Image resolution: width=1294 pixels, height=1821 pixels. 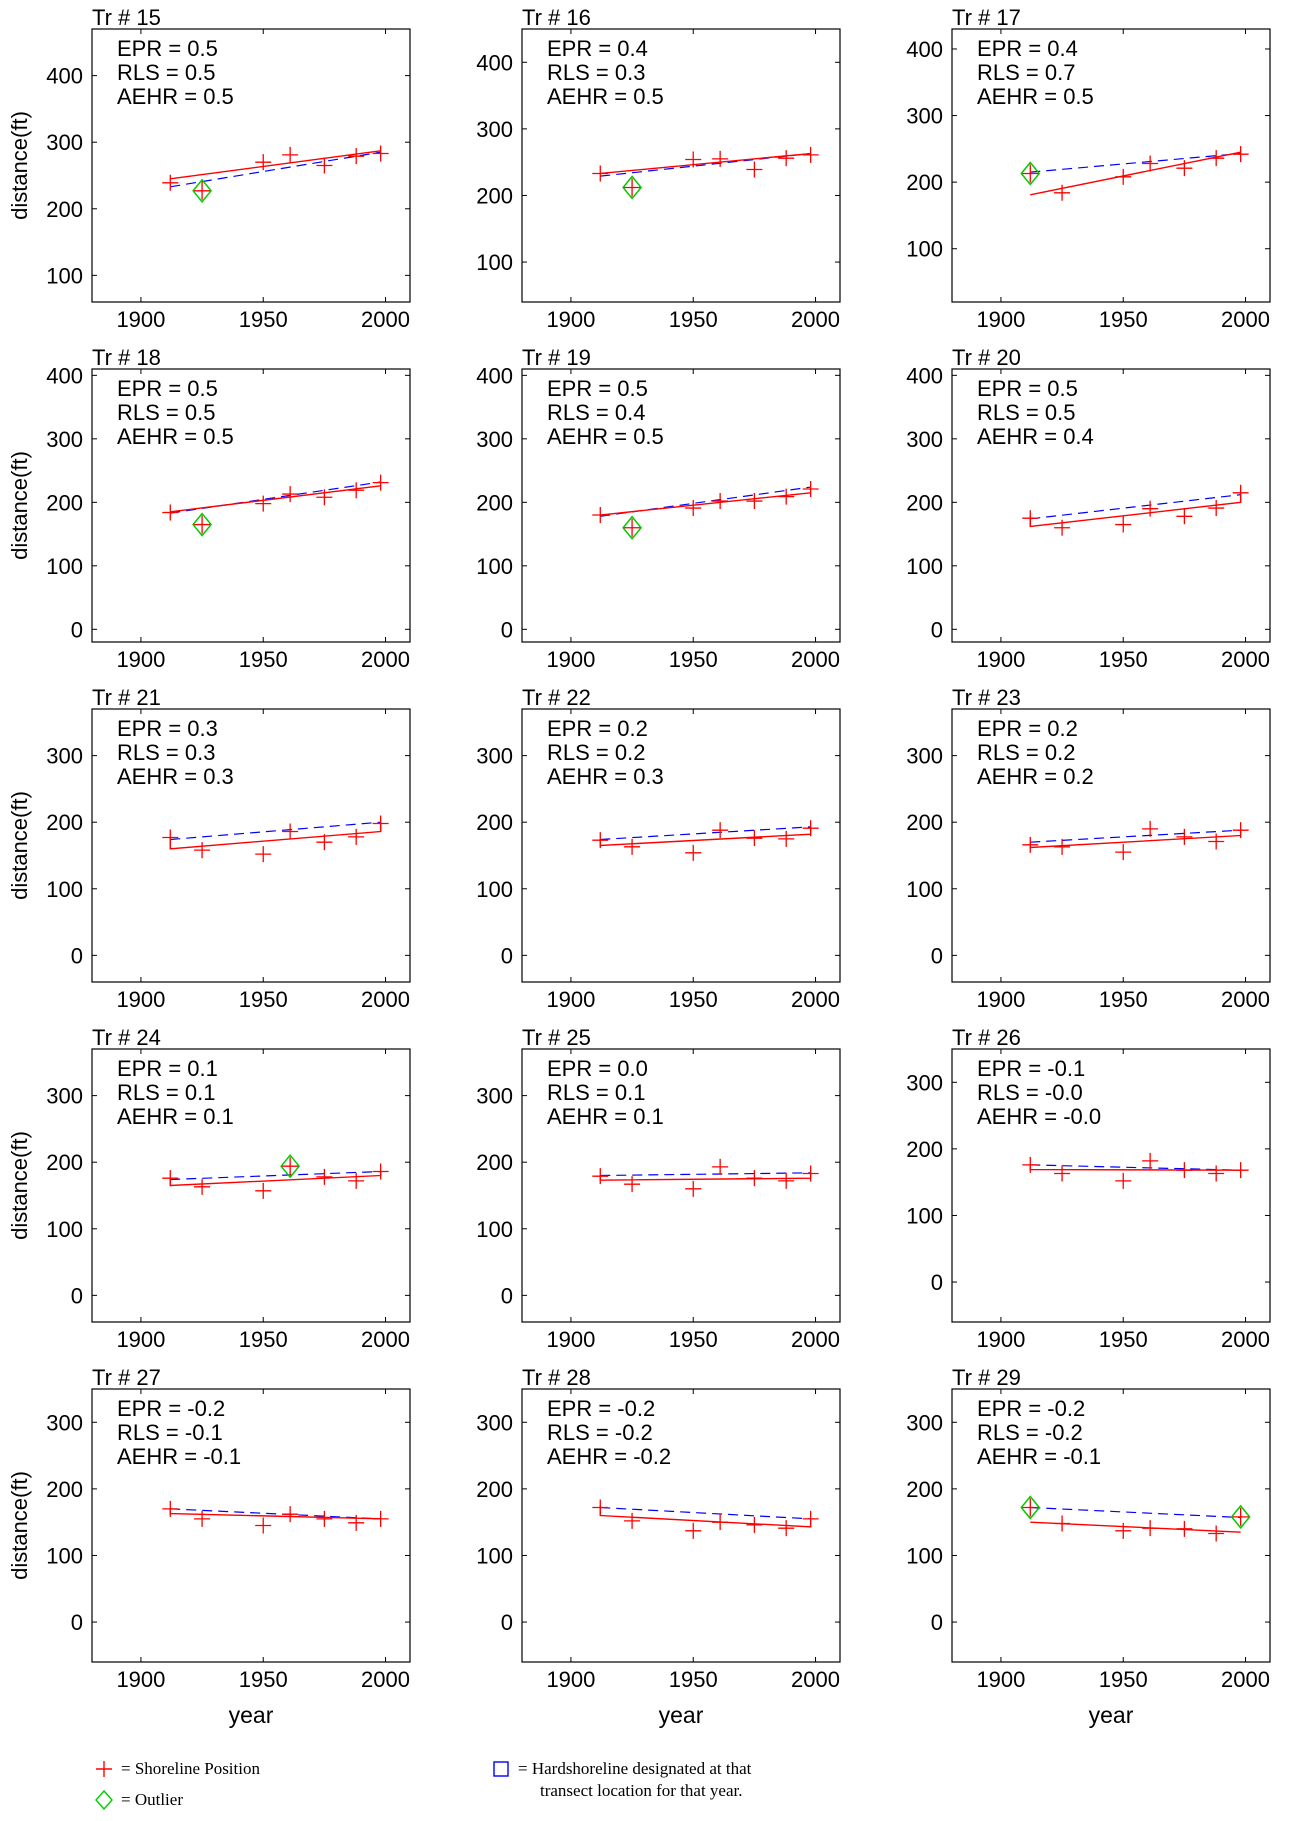 What do you see at coordinates (179, 1456) in the screenshot?
I see `stat-aehr: AEHR = -0.1` at bounding box center [179, 1456].